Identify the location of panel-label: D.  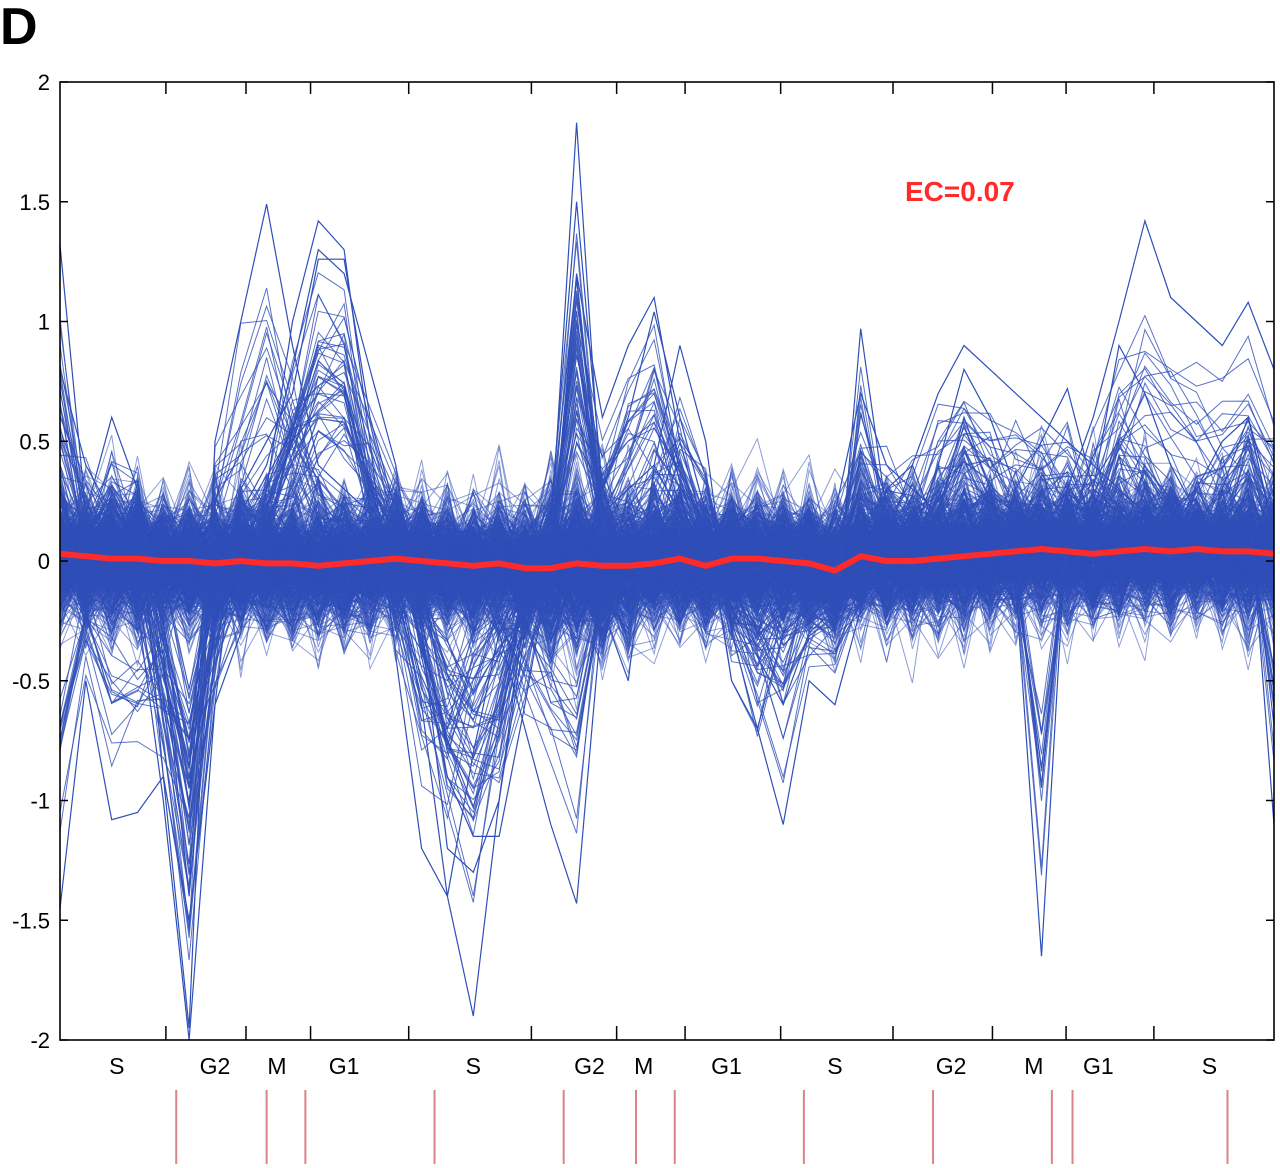
(19, 28).